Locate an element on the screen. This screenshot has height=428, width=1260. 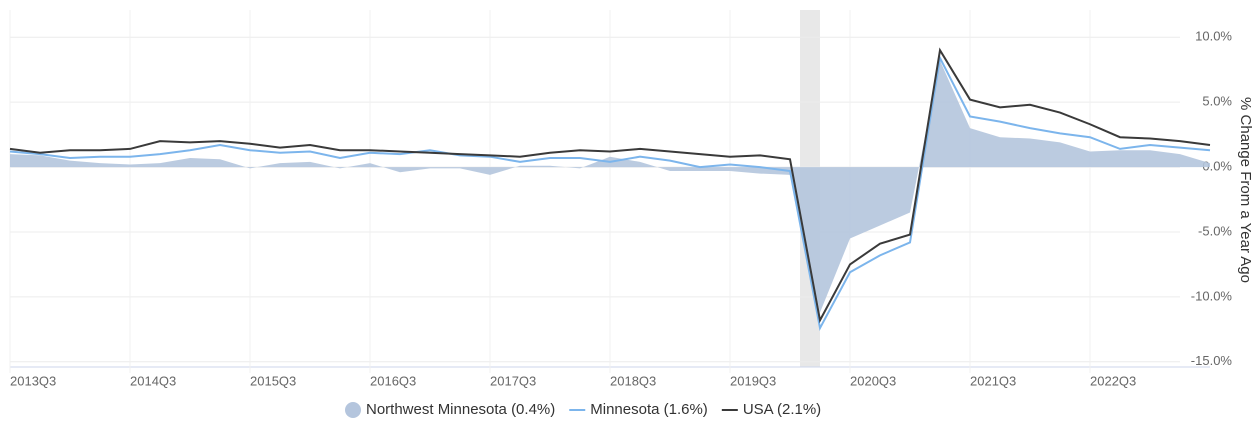
y-tick-label: -5.0% is located at coordinates (1215, 230).